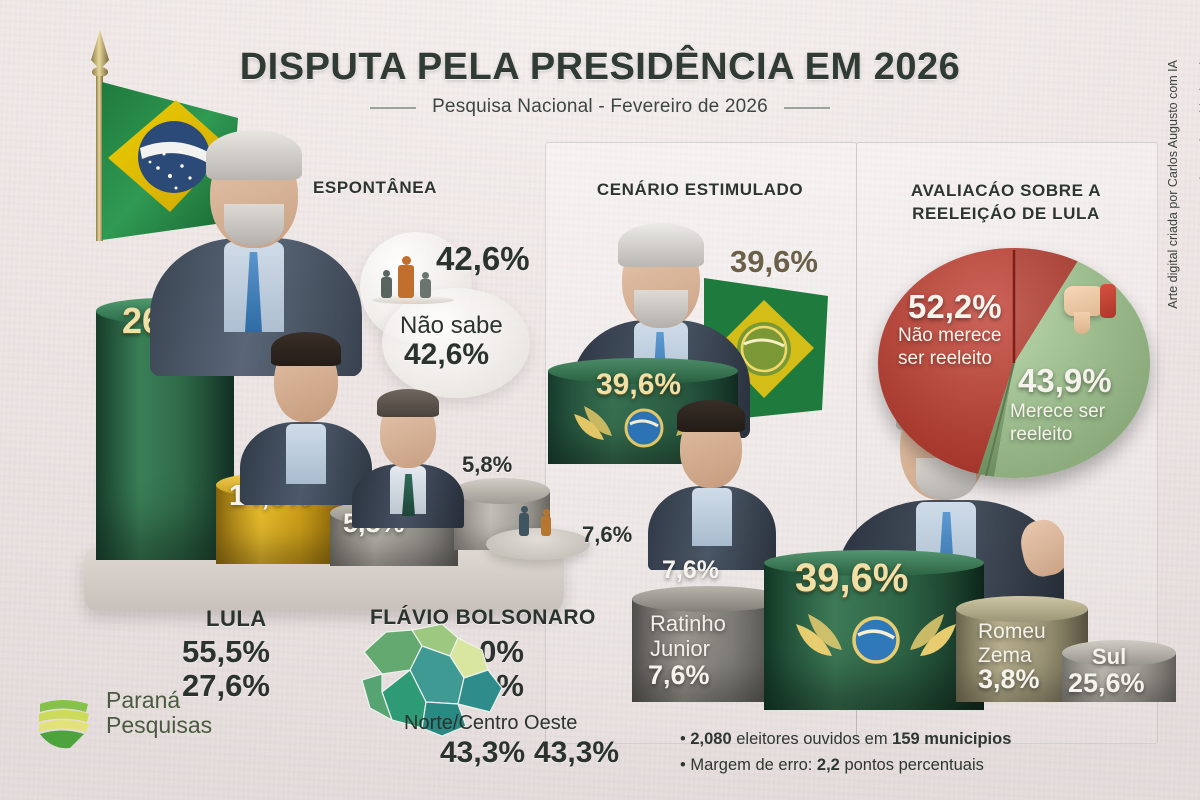  What do you see at coordinates (236, 618) in the screenshot?
I see `label-lula-name: LULA` at bounding box center [236, 618].